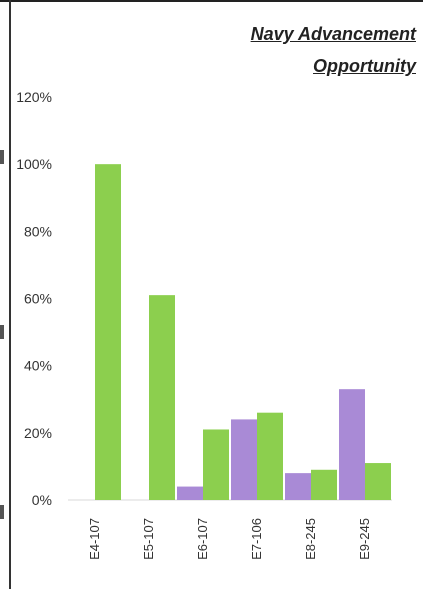 The height and width of the screenshot is (589, 423). What do you see at coordinates (34, 97) in the screenshot?
I see `y-tick-label: 120%` at bounding box center [34, 97].